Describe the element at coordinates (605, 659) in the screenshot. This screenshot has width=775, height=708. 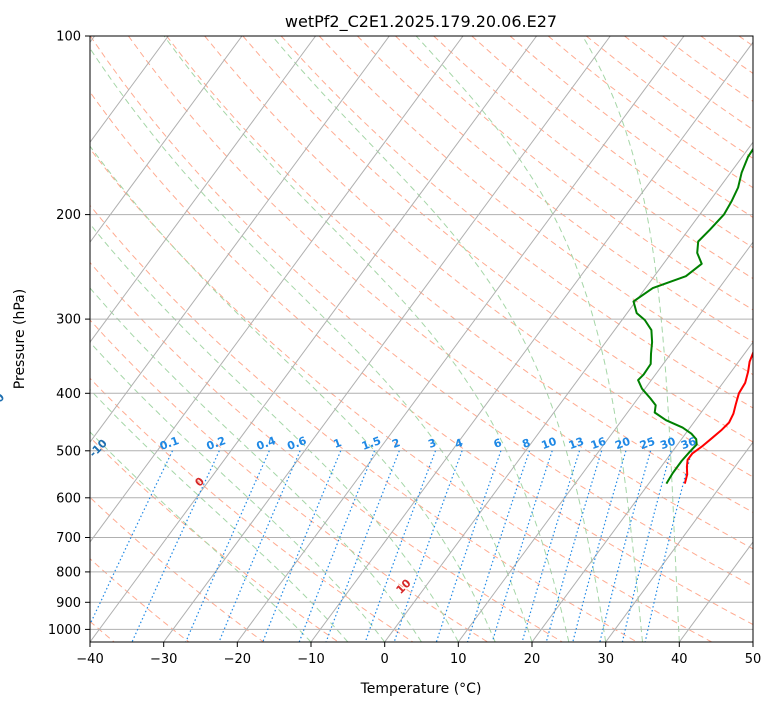
I see `x-tick-label: 30` at that location.